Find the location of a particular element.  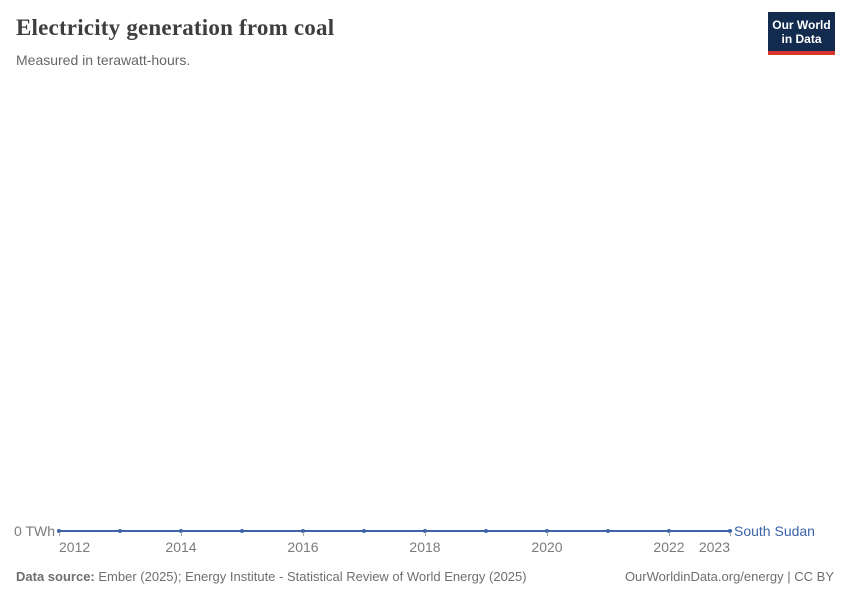

x-tick-label-2018: 2018 is located at coordinates (425, 547).